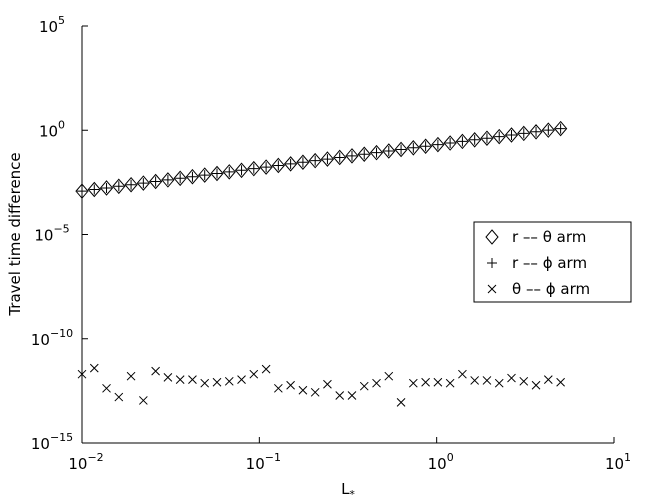 The height and width of the screenshot is (501, 654). Describe the element at coordinates (627, 457) in the screenshot. I see `x-tick-label-exponent: 1` at that location.